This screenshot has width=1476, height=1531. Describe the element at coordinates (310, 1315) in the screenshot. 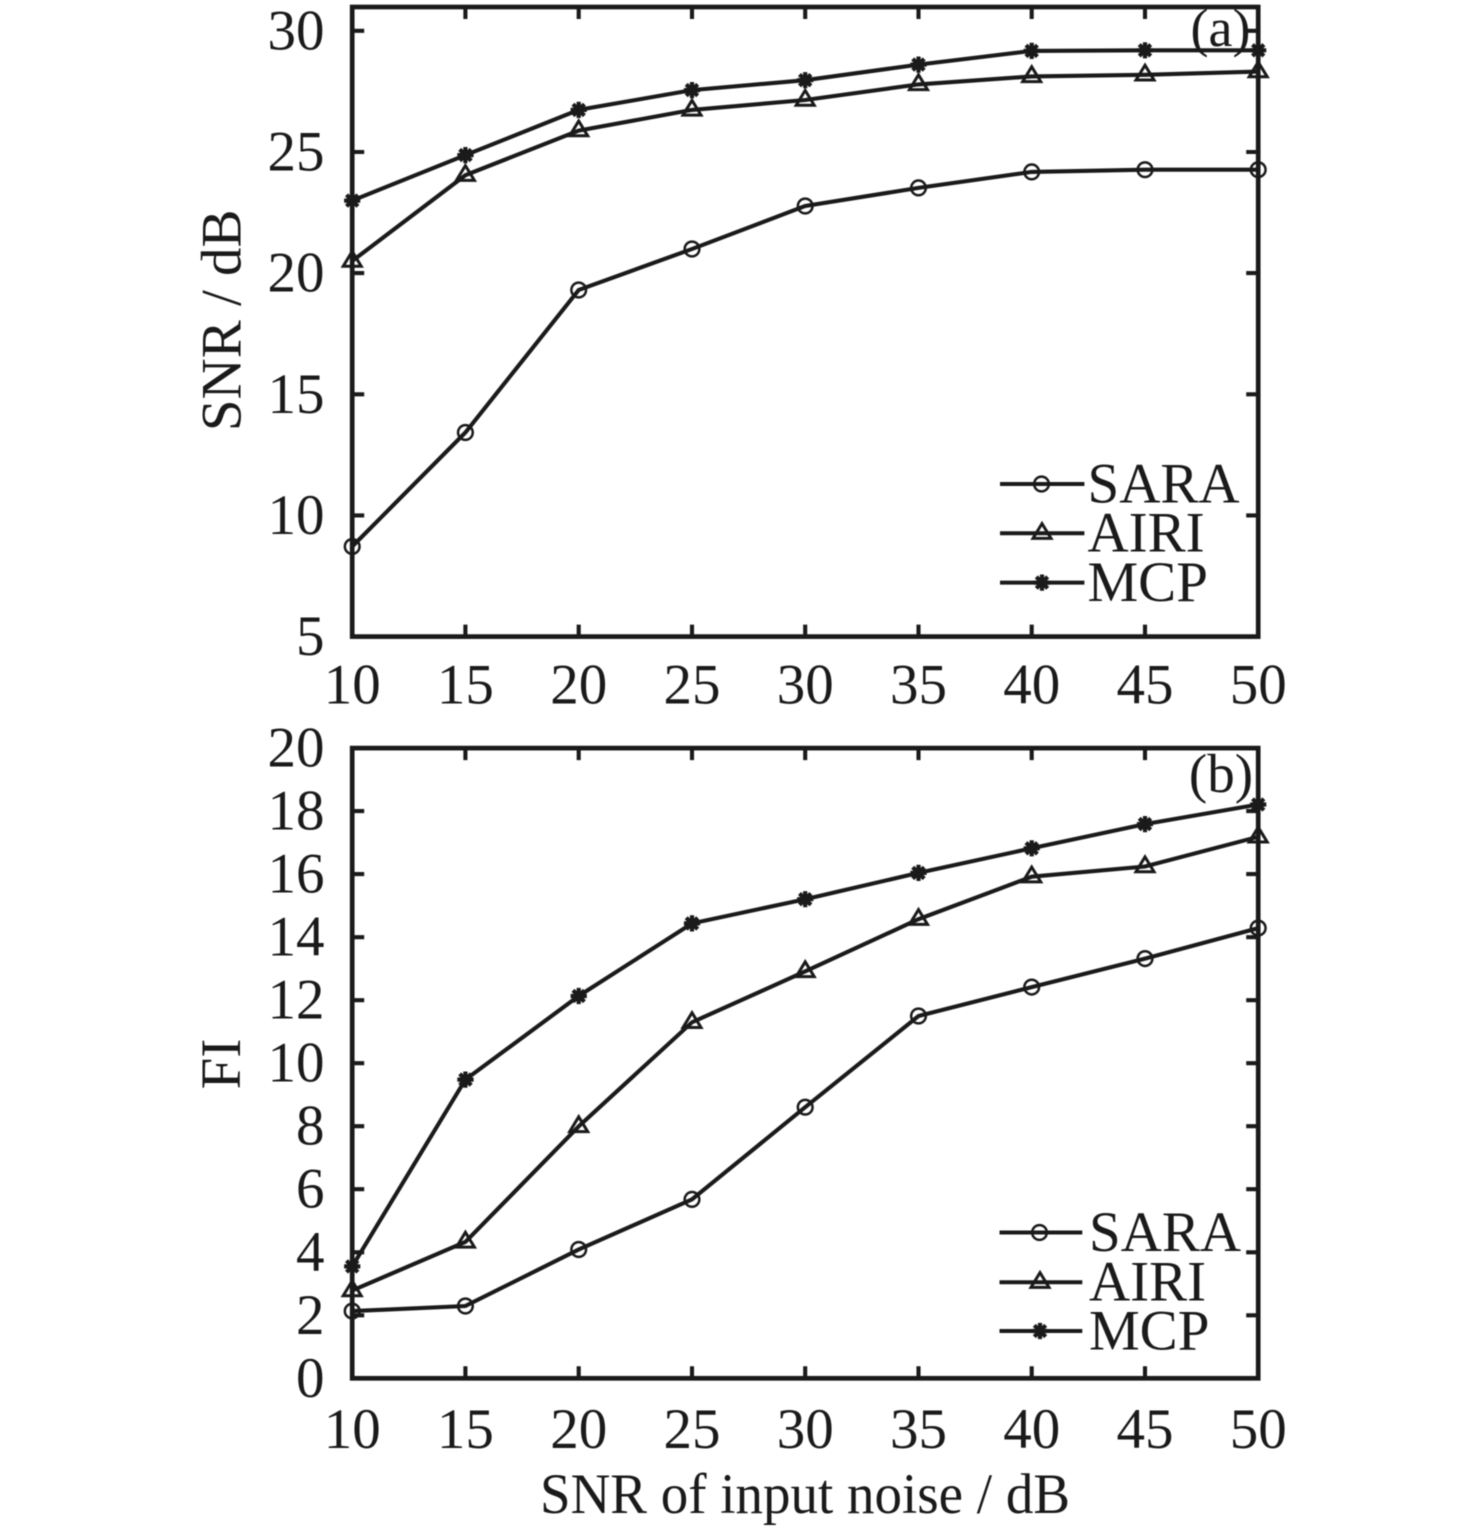

I see `svg-text: 2` at that location.